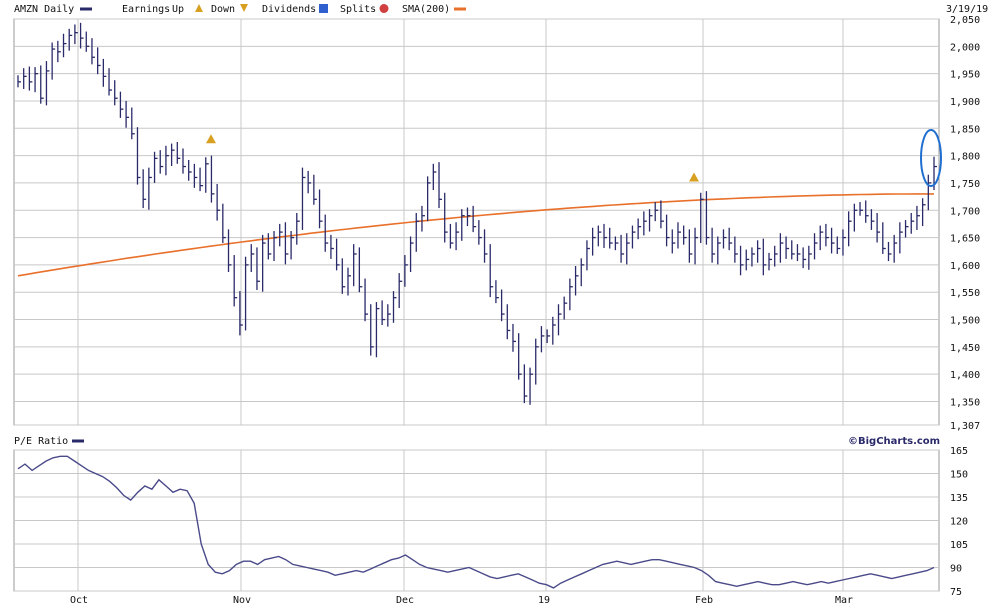  What do you see at coordinates (358, 9) in the screenshot?
I see `splits-label: Splits` at bounding box center [358, 9].